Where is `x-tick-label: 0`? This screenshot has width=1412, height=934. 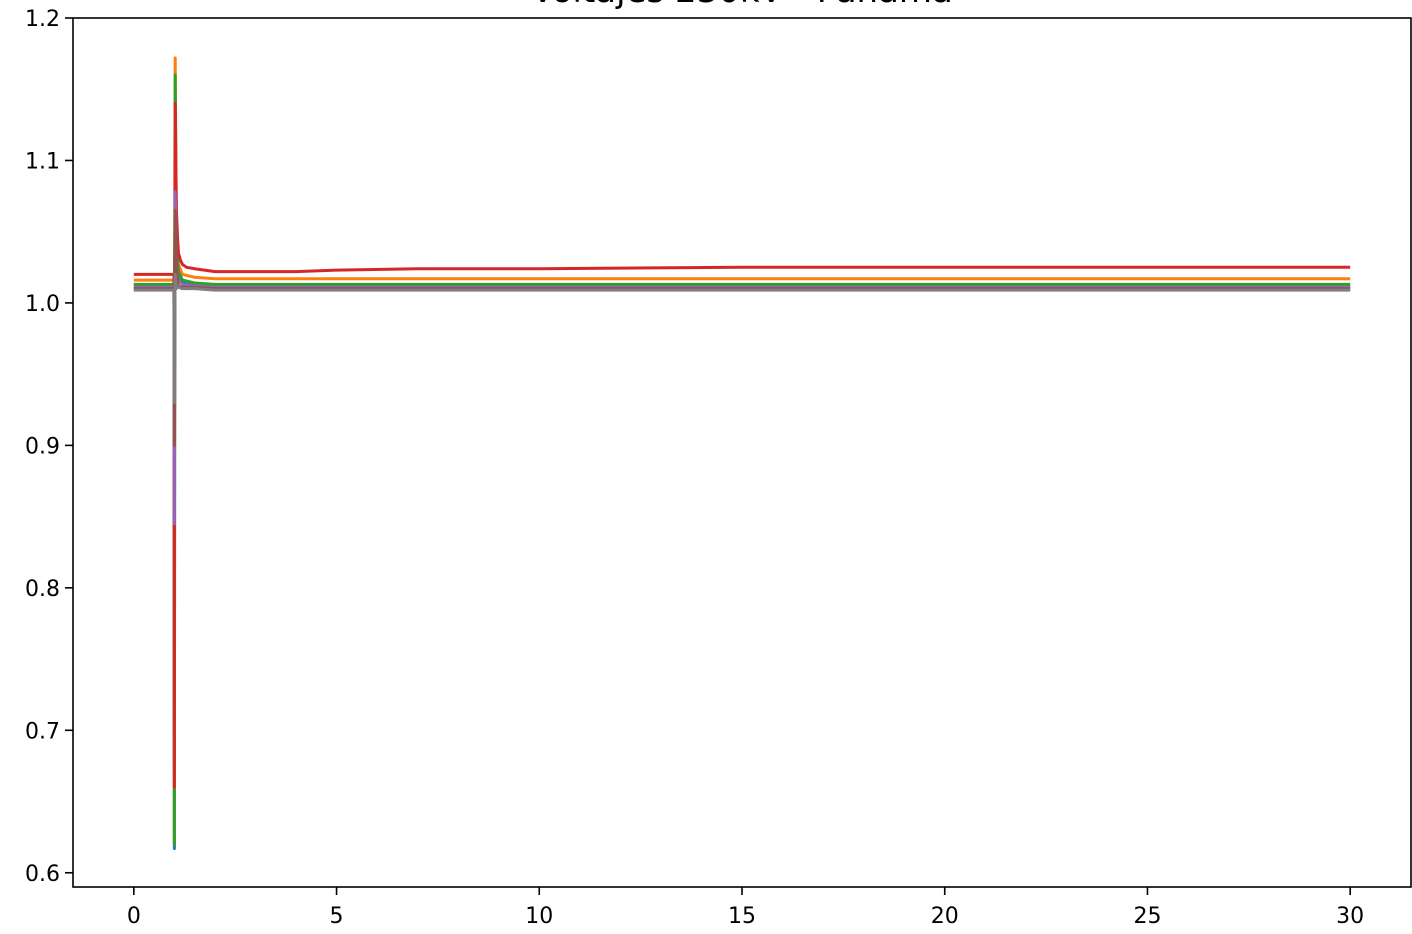 x-tick-label: 0 is located at coordinates (134, 916).